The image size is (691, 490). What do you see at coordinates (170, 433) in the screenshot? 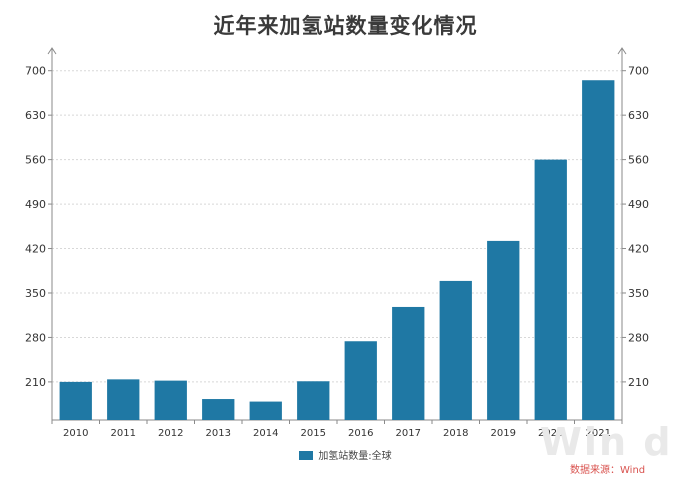
I see `x-tick-label: 2012` at bounding box center [170, 433].